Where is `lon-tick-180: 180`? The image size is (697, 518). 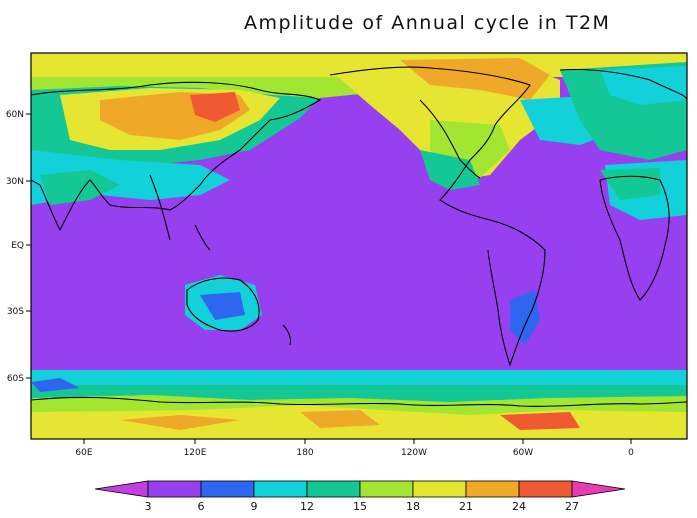
lon-tick-180: 180 is located at coordinates (304, 453).